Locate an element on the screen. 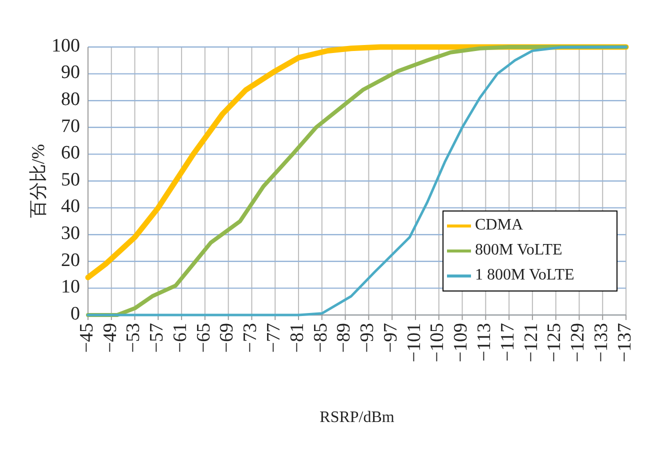 The height and width of the screenshot is (458, 645). x-tick-label: −49 is located at coordinates (110, 338).